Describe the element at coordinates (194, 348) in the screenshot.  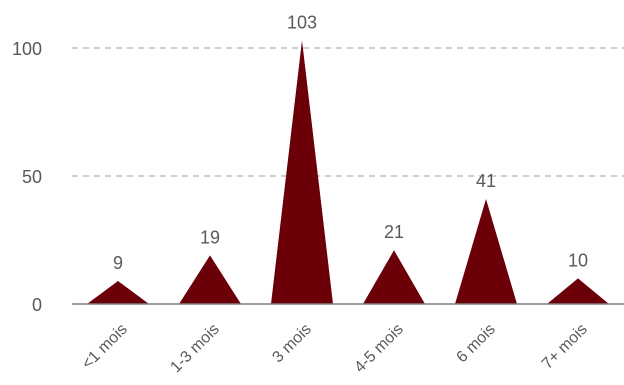
I see `x-tick-label: 1-3 mois` at that location.